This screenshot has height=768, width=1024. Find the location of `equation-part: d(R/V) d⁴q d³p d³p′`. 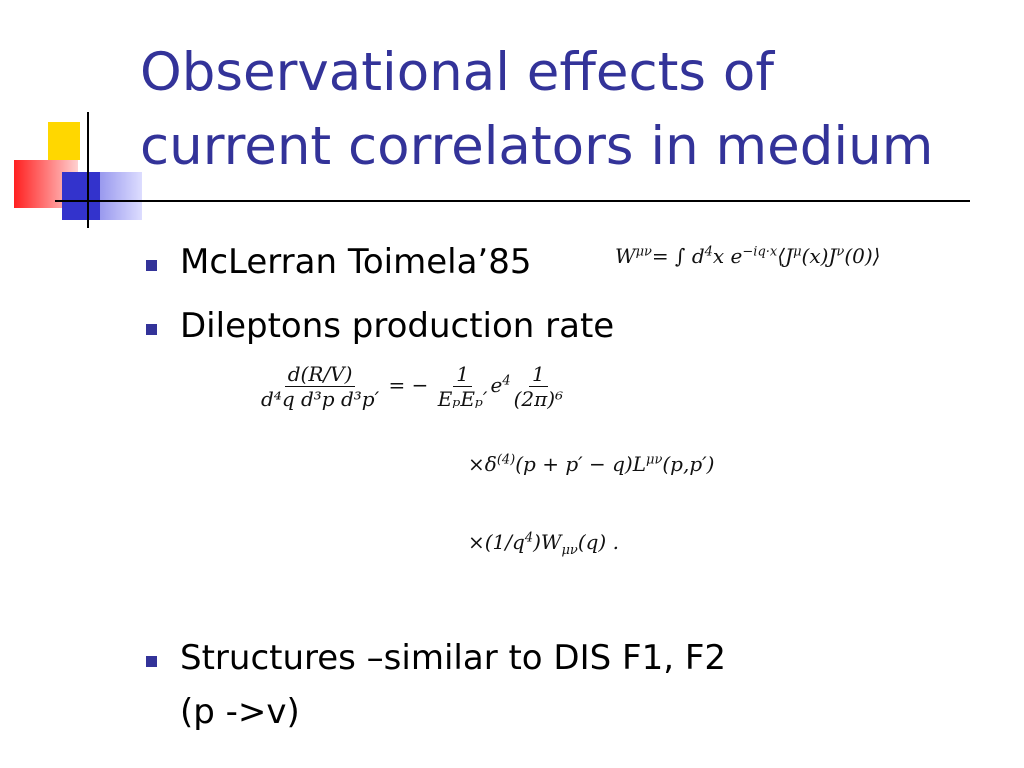

equation-part: d(R/V) d⁴q d³p d³p′ is located at coordinates (320, 386).